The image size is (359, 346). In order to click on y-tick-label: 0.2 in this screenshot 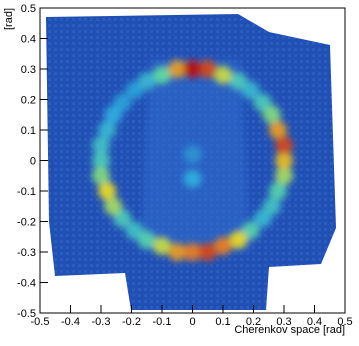, I will do `click(28, 101)`.